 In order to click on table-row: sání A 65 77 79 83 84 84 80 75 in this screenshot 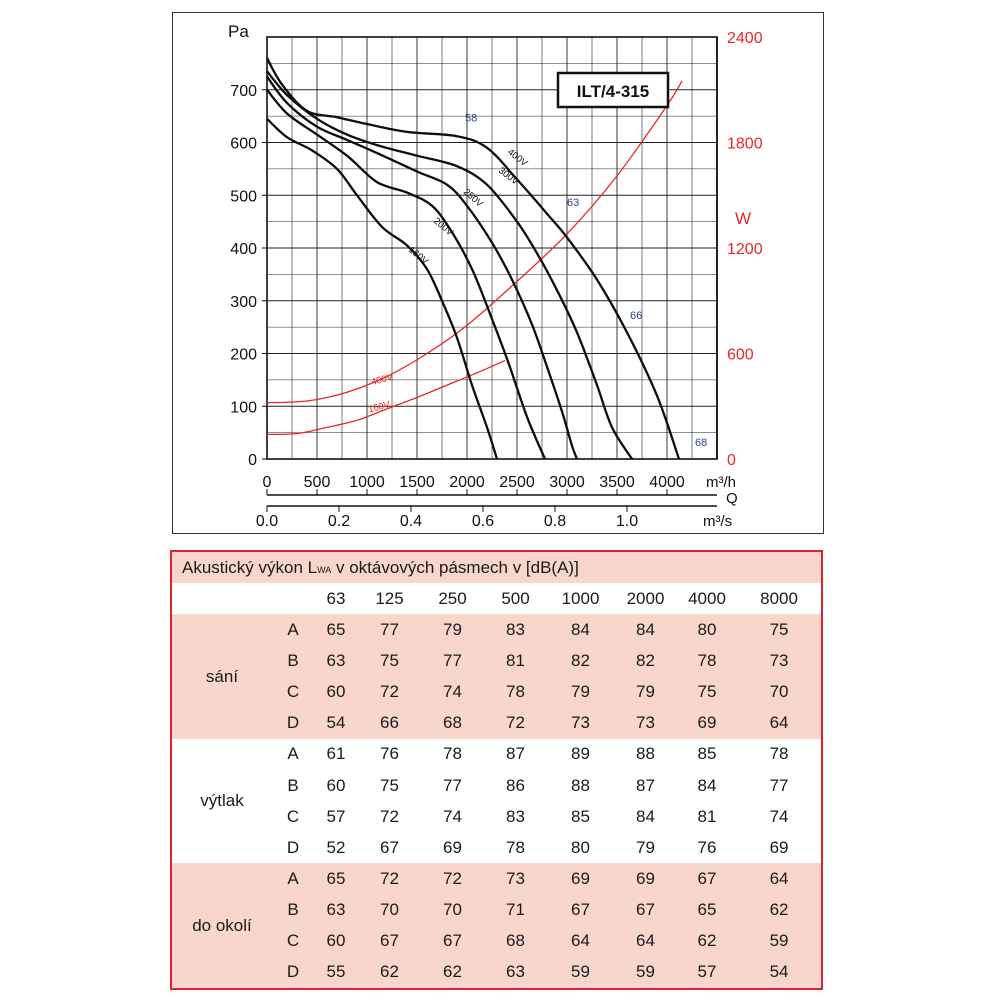, I will do `click(497, 676)`.